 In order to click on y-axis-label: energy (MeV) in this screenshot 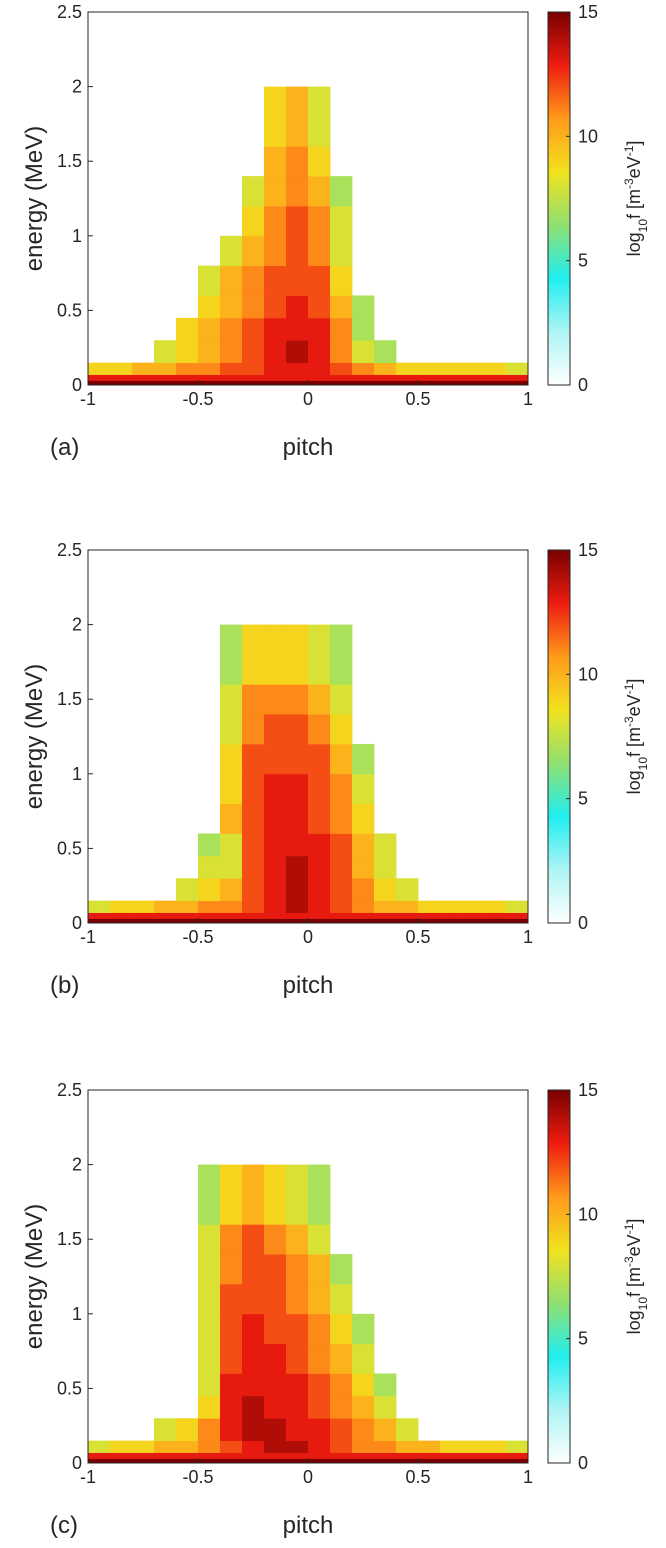, I will do `click(34, 198)`.